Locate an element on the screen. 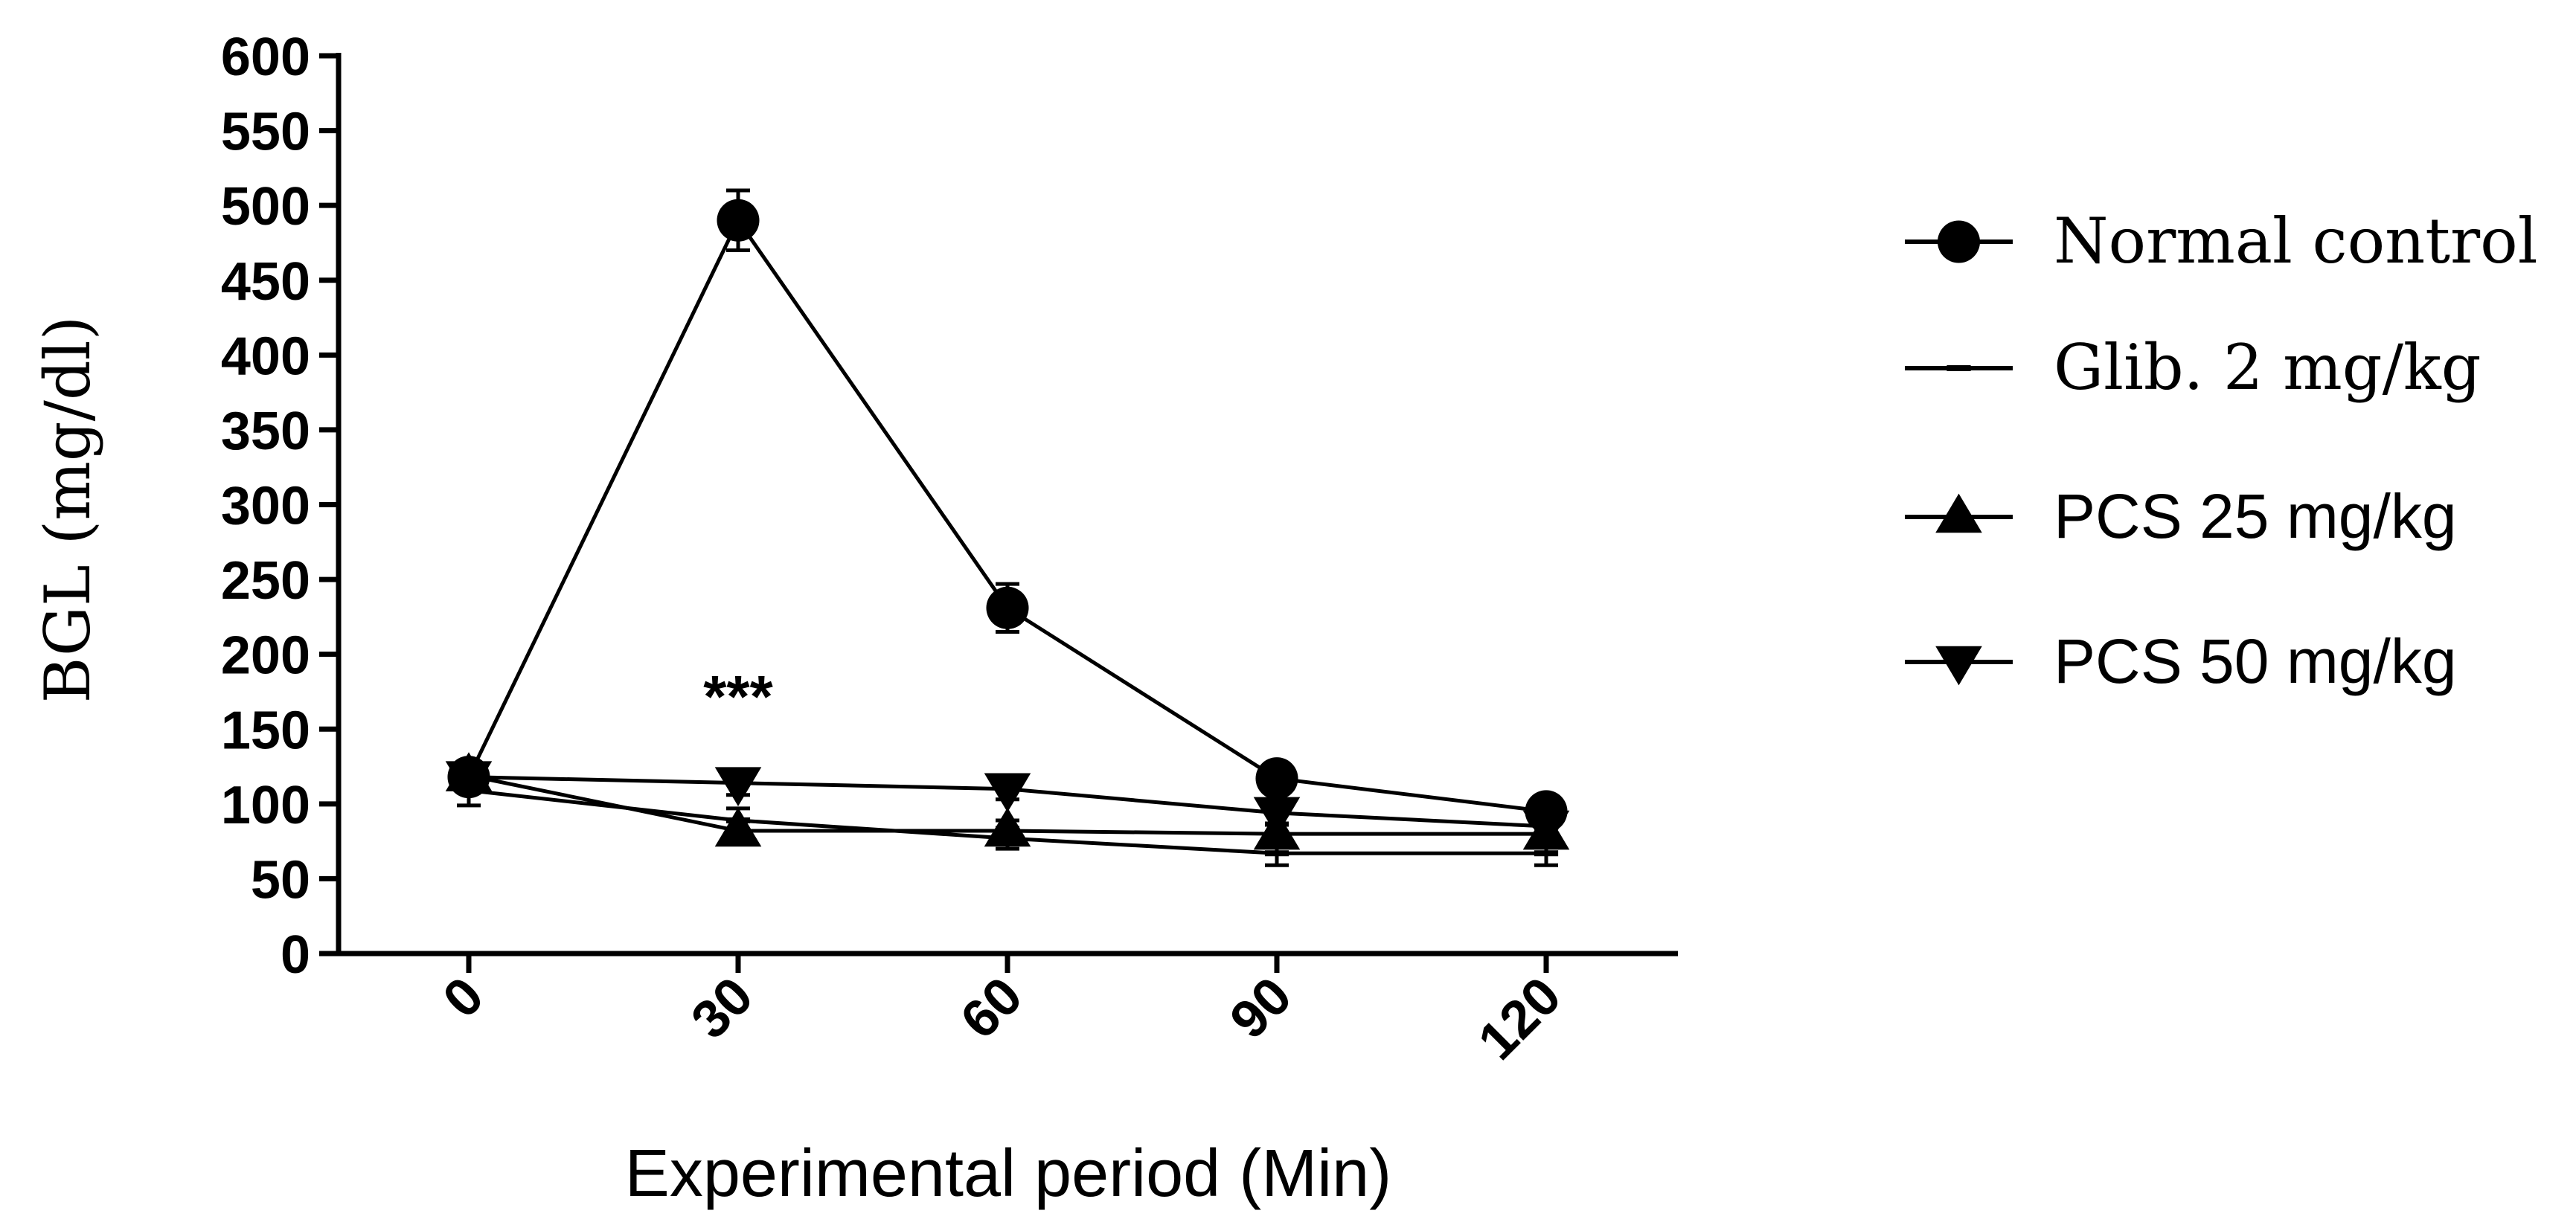 This screenshot has height=1228, width=2576. y-tick-label: 200 is located at coordinates (265, 656).